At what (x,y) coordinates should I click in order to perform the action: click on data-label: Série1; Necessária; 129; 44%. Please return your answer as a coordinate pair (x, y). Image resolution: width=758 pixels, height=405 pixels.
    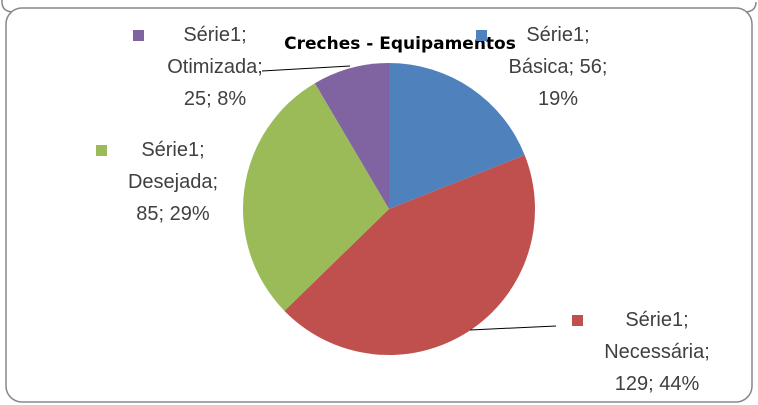
    Looking at the image, I should click on (657, 352).